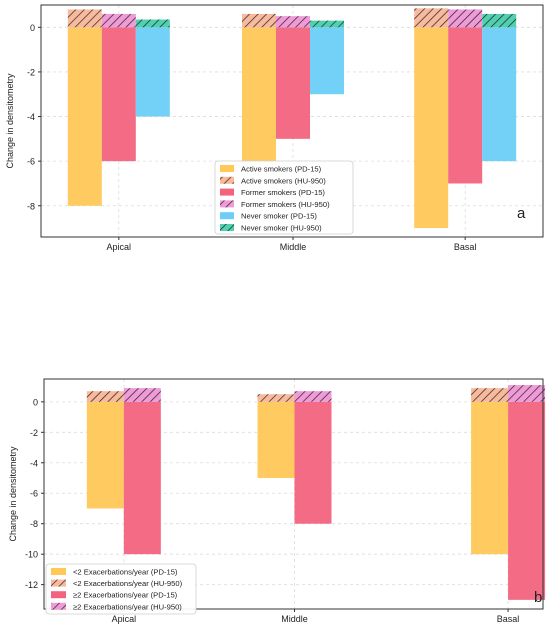 The height and width of the screenshot is (639, 550). What do you see at coordinates (281, 228) in the screenshot?
I see `legend-entry: Never smoker (HU-950)` at bounding box center [281, 228].